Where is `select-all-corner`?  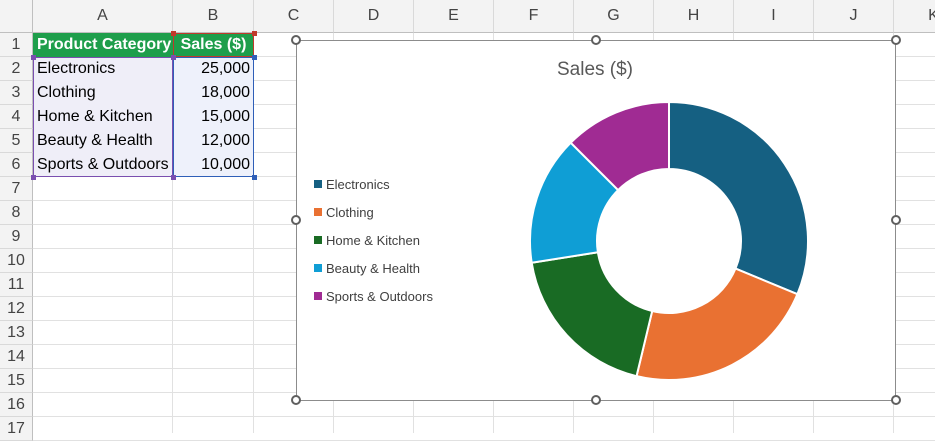
select-all-corner is located at coordinates (16, 16).